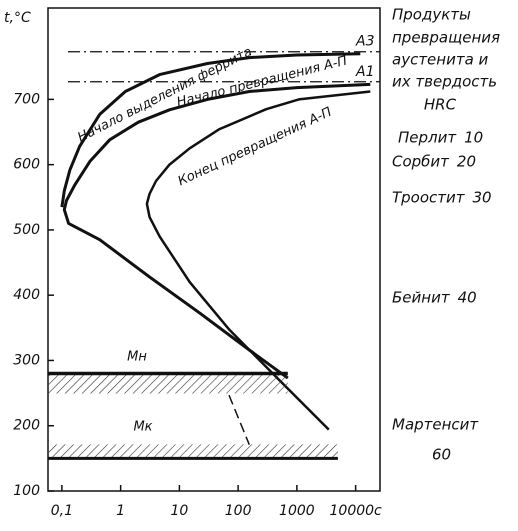  Describe the element at coordinates (440, 105) in the screenshot. I see `products-title: HRC` at that location.